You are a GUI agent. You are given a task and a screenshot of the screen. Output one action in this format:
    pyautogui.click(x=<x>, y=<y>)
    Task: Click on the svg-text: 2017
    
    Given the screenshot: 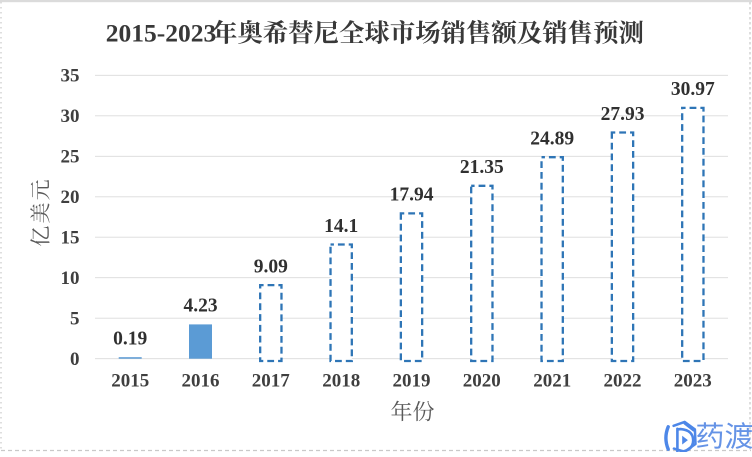 What is the action you would take?
    pyautogui.click(x=271, y=380)
    